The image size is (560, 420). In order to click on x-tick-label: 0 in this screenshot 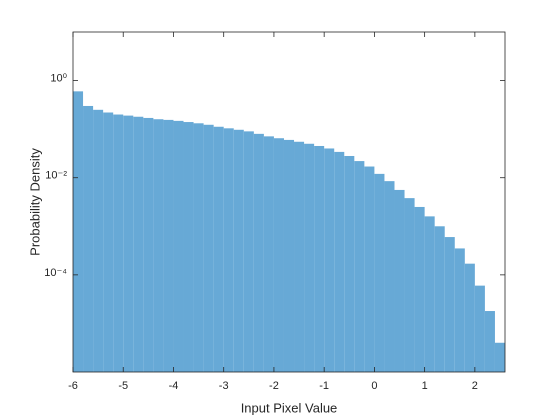, I will do `click(374, 386)`.